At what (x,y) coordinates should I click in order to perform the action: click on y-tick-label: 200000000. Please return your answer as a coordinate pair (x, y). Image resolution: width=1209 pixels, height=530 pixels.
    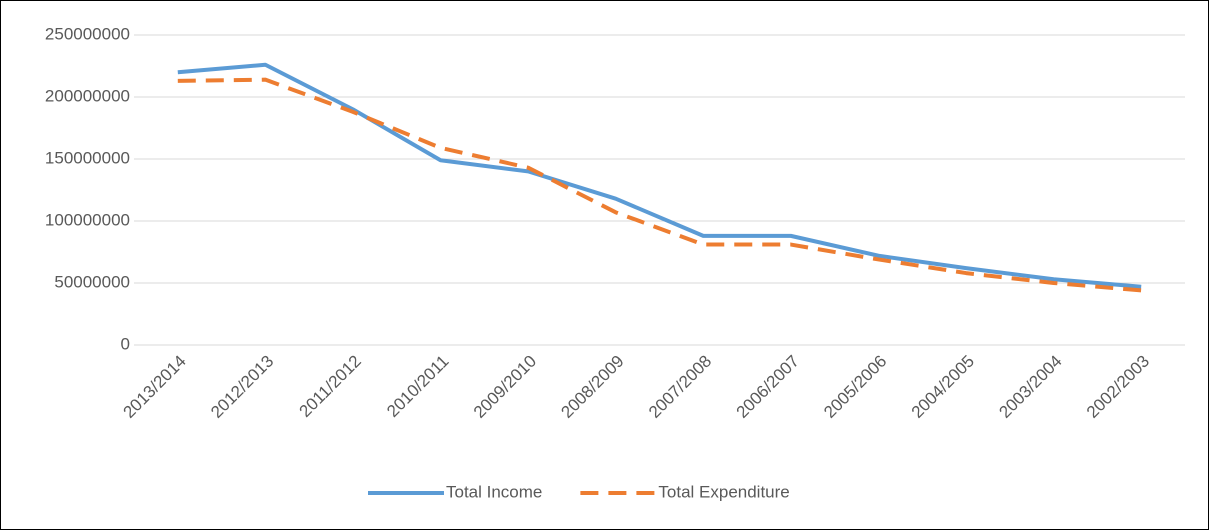
    Looking at the image, I should click on (87, 95).